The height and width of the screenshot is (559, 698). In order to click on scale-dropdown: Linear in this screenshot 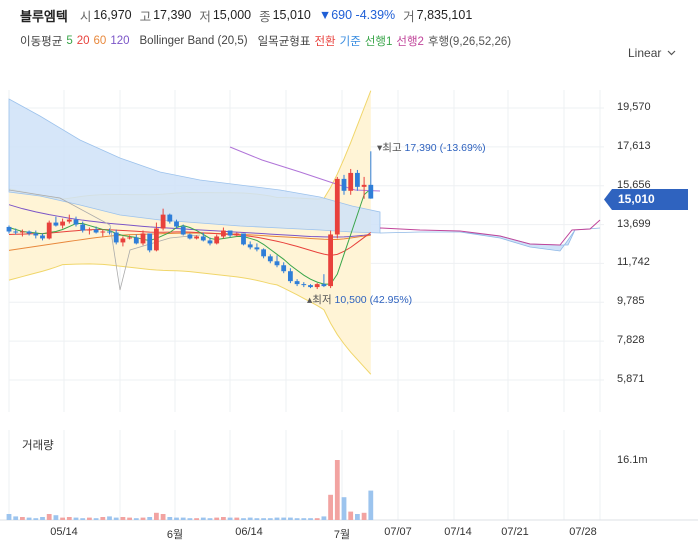, I will do `click(652, 53)`.